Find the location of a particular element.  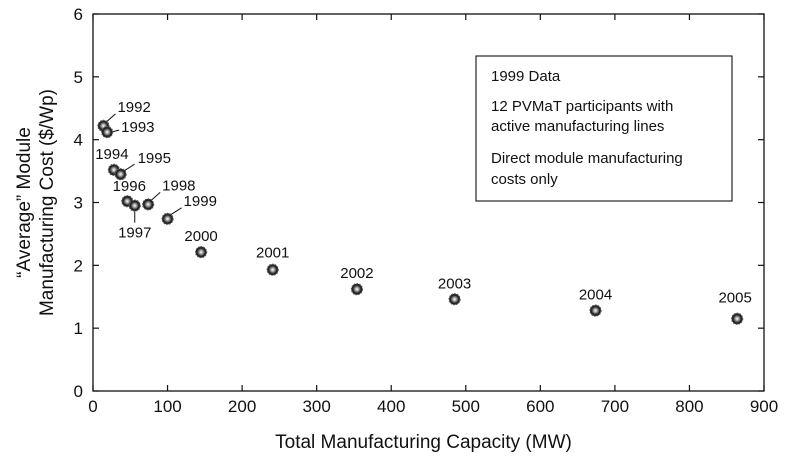

data-point-label: 2000 is located at coordinates (200, 236).